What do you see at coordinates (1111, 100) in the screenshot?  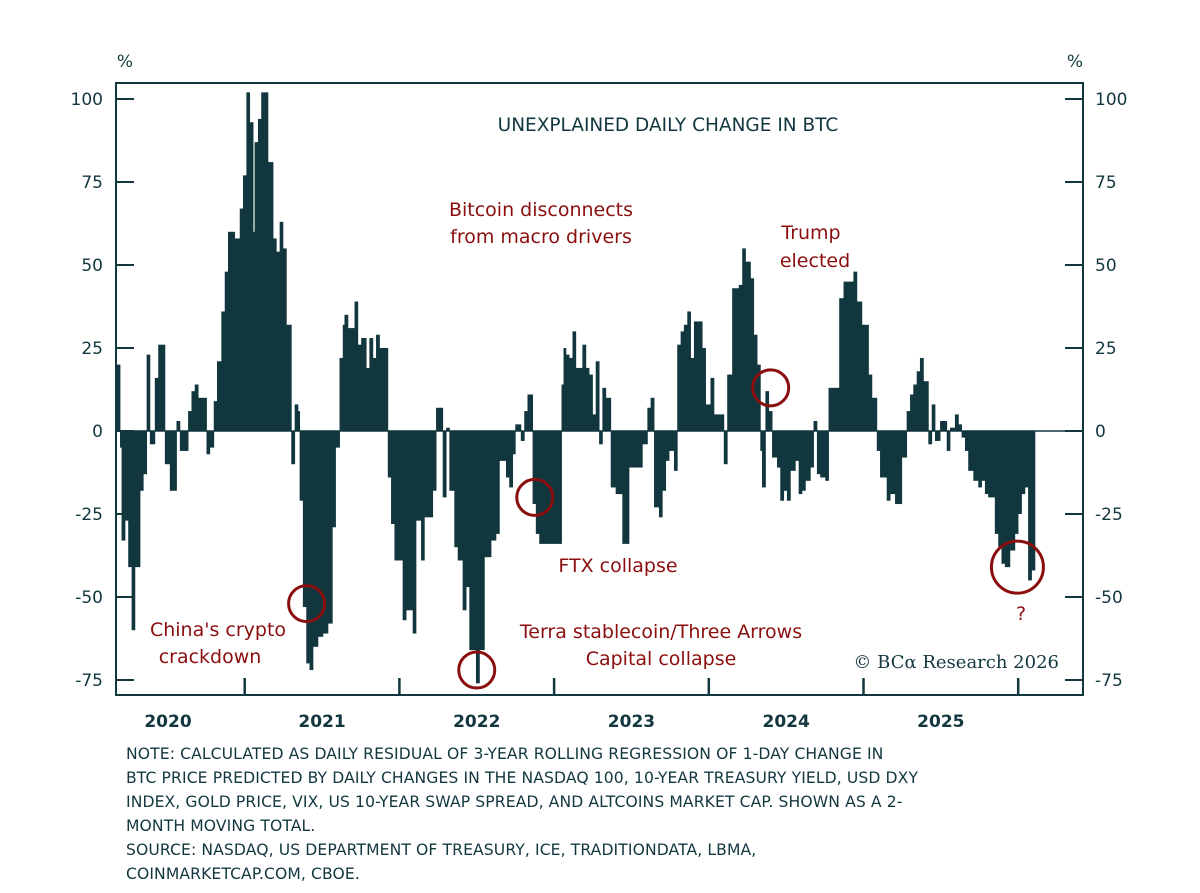 I see `y-tick-label-right: 100` at bounding box center [1111, 100].